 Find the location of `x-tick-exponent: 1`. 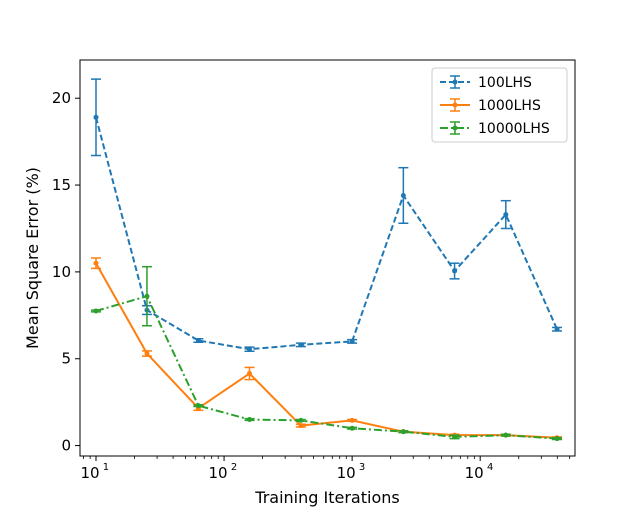

x-tick-exponent: 1 is located at coordinates (106, 467).